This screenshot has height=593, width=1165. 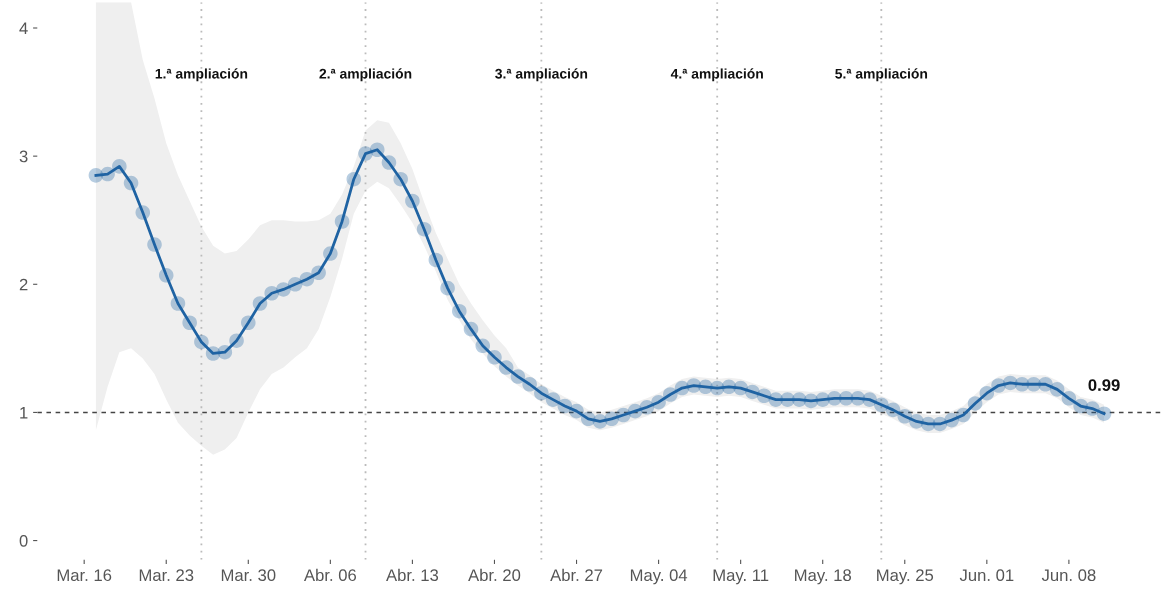 What do you see at coordinates (24, 413) in the screenshot?
I see `y-tick-label: 1` at bounding box center [24, 413].